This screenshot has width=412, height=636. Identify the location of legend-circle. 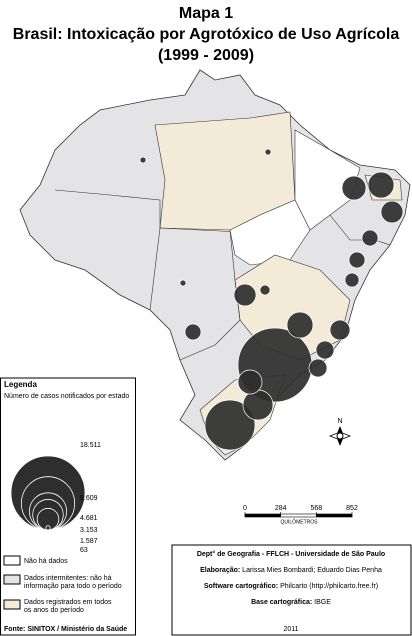
(48, 528).